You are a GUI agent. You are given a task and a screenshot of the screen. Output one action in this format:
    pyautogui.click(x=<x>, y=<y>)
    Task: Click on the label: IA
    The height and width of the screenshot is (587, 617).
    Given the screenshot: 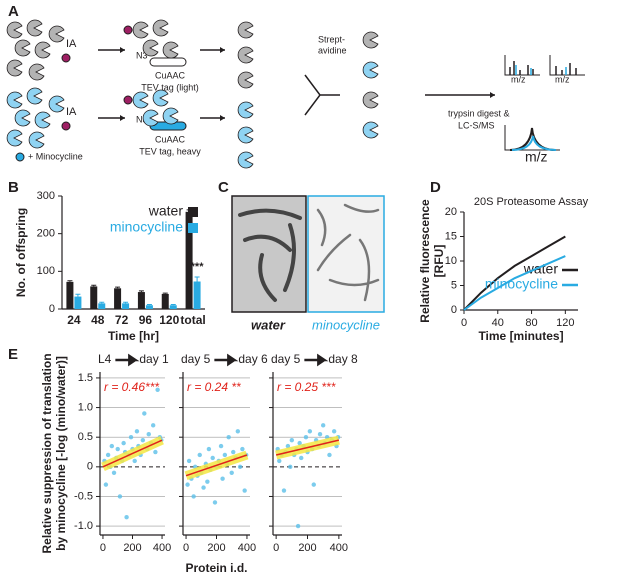 What is the action you would take?
    pyautogui.click(x=71, y=44)
    